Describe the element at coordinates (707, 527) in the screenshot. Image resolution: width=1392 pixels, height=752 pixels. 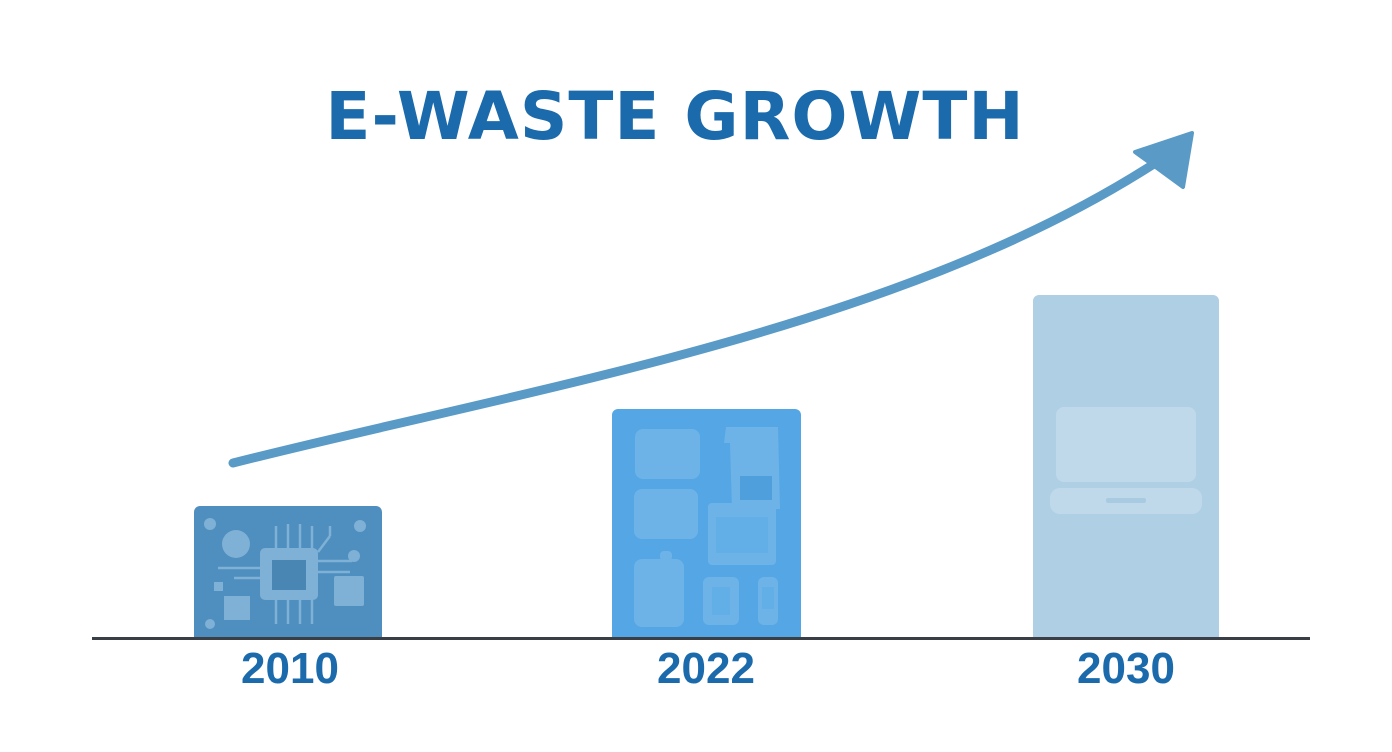
I see `devices-icon` at that location.